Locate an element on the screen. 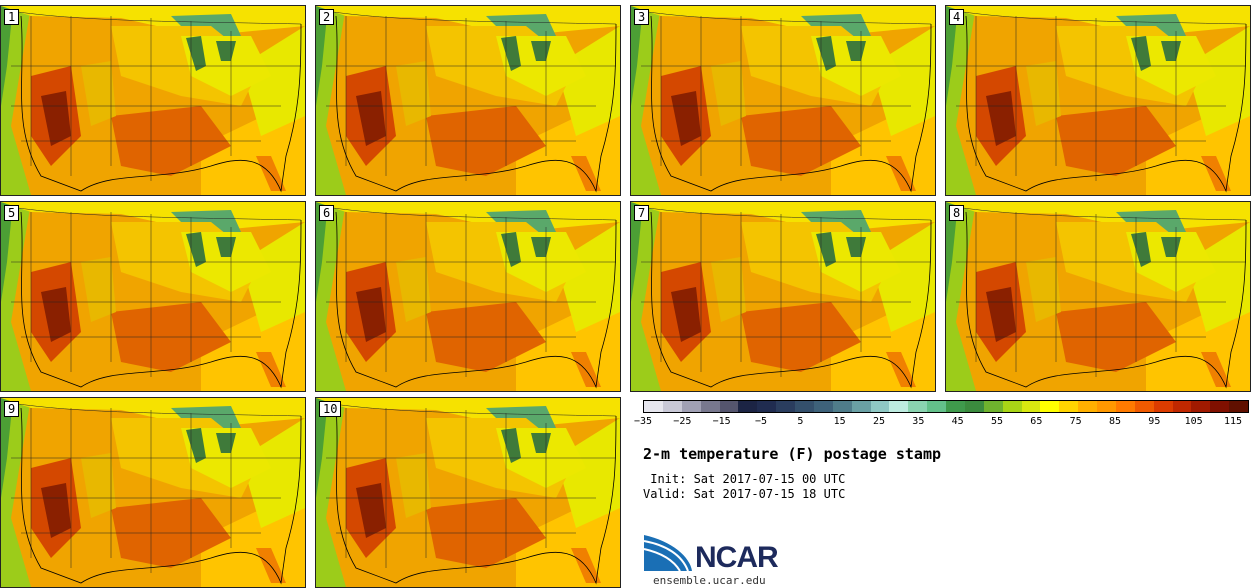 The width and height of the screenshot is (1260, 588). ensemble-member-panel: 2 is located at coordinates (468, 100).